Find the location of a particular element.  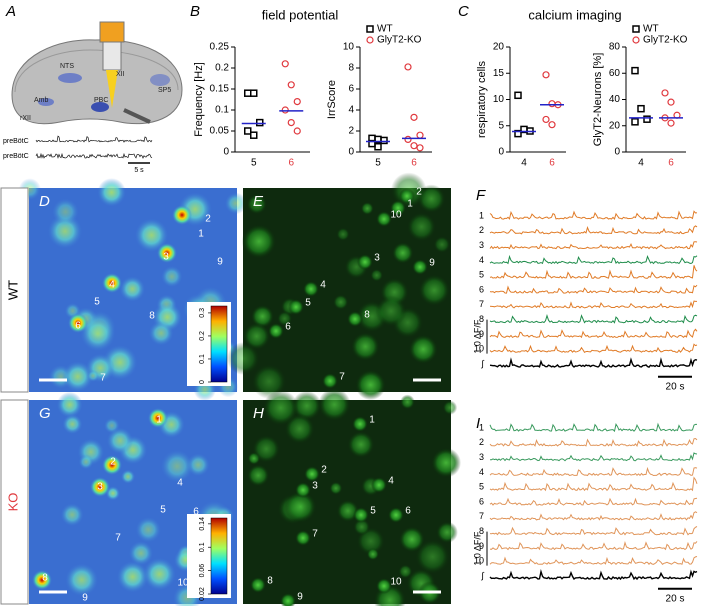

y-tick-label: 20 is located at coordinates (615, 125).